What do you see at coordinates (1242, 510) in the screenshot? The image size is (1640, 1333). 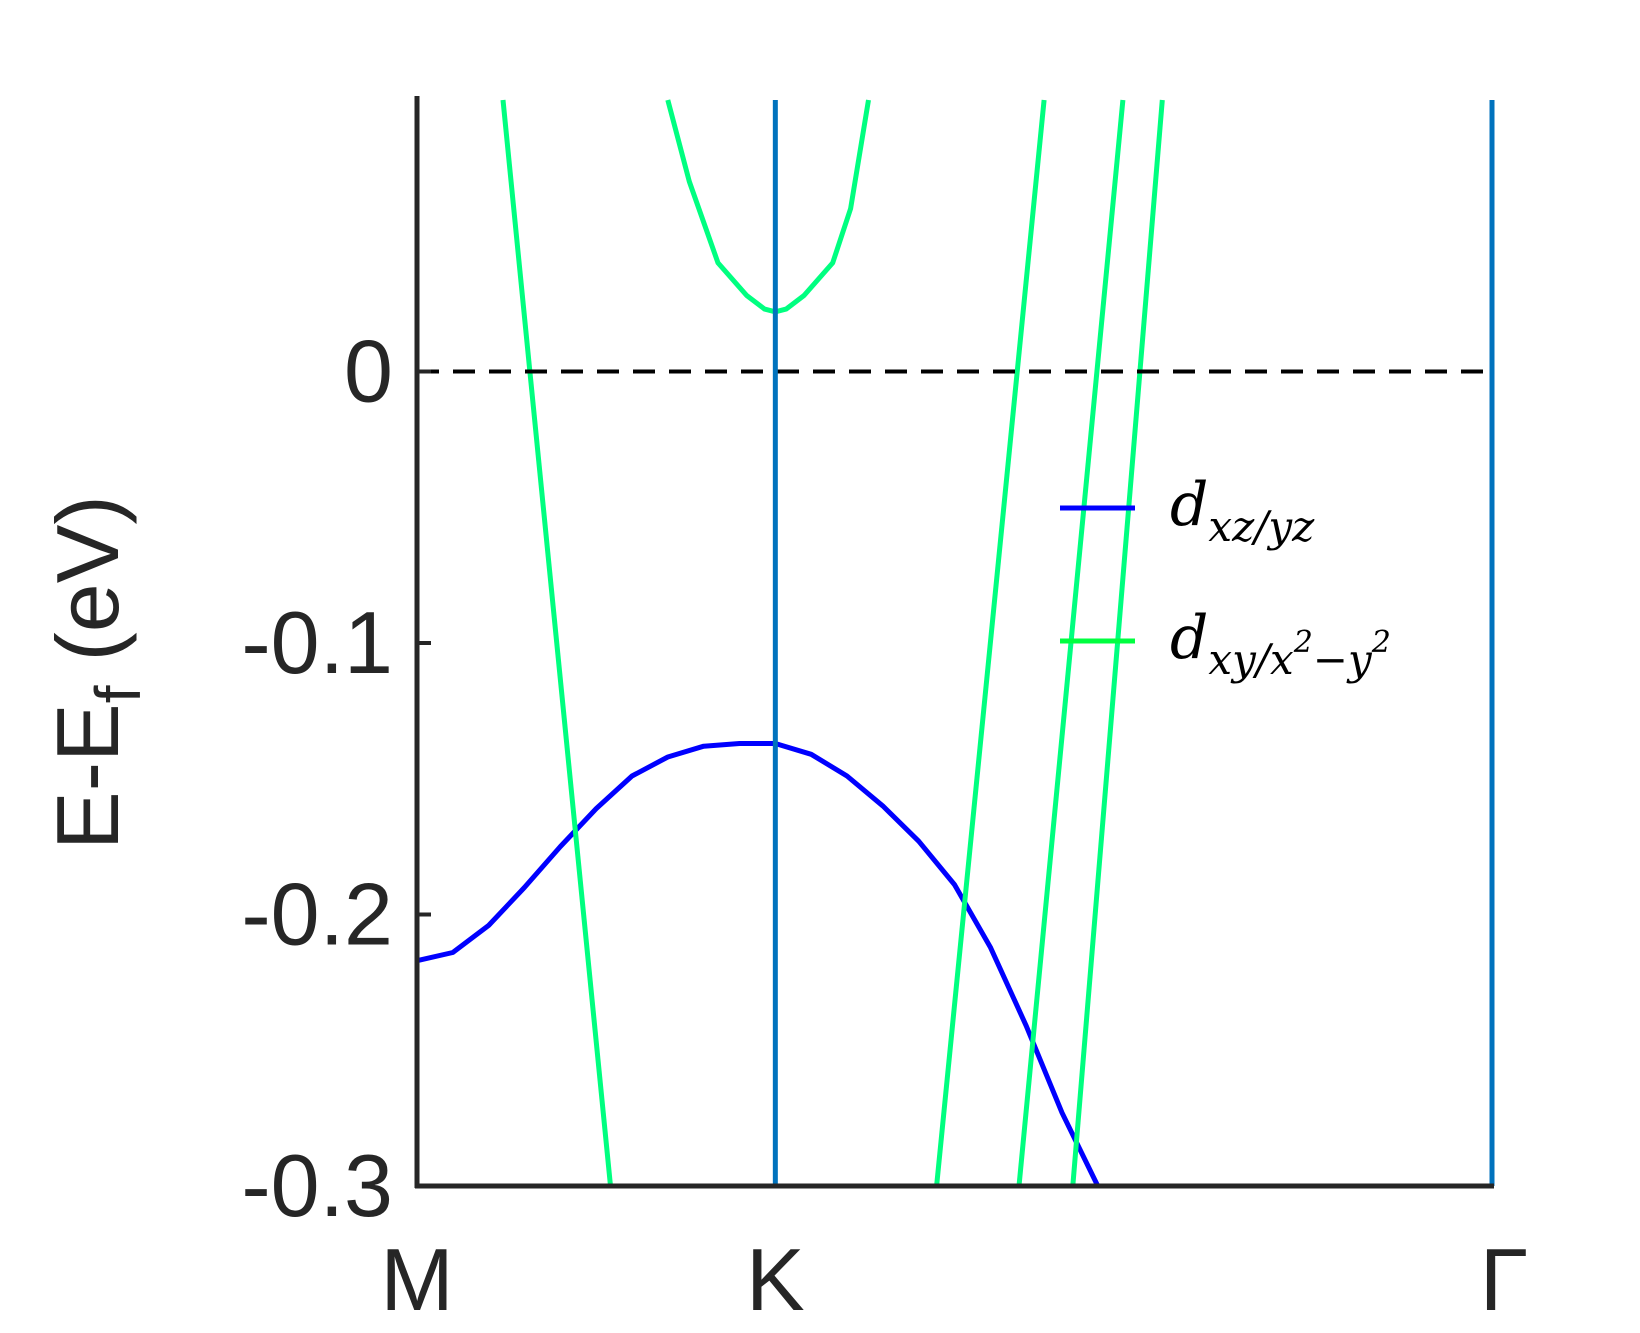 I see `legend-label-dxz-yz: dxz/yz` at bounding box center [1242, 510].